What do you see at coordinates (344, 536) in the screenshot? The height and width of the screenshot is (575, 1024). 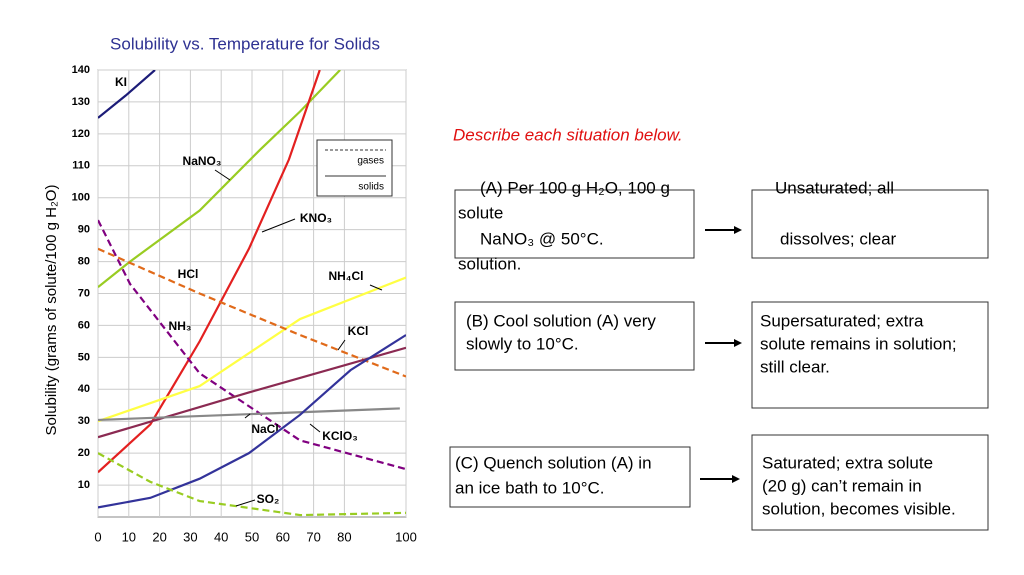 I see `x-tick-label: 80` at bounding box center [344, 536].